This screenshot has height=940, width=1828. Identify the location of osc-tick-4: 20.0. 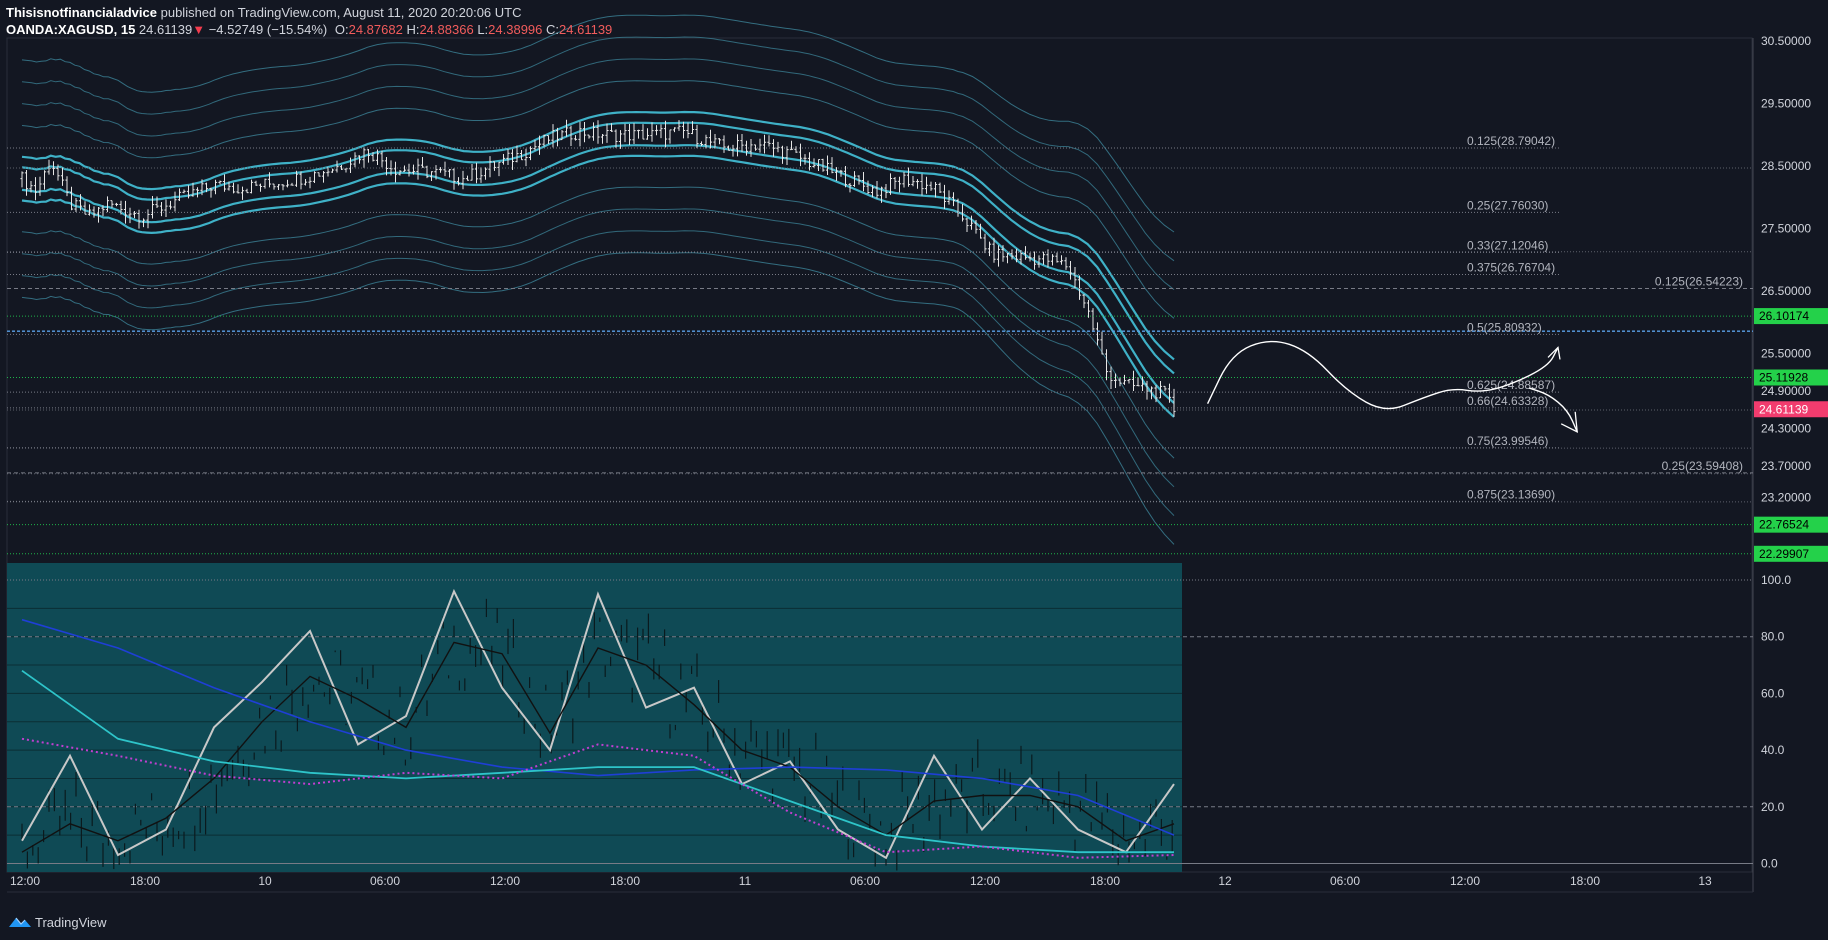
(1773, 807).